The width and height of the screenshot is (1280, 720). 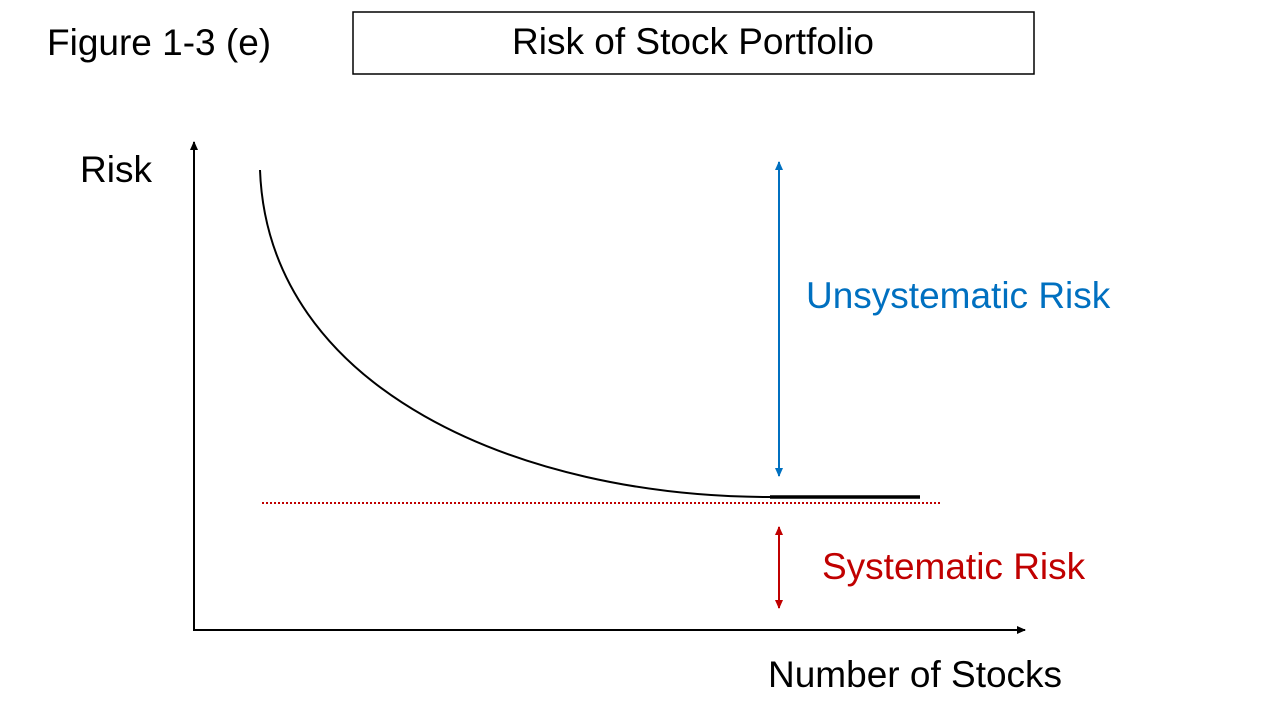 What do you see at coordinates (159, 42) in the screenshot?
I see `figure-label: Figure 1-3 (e)` at bounding box center [159, 42].